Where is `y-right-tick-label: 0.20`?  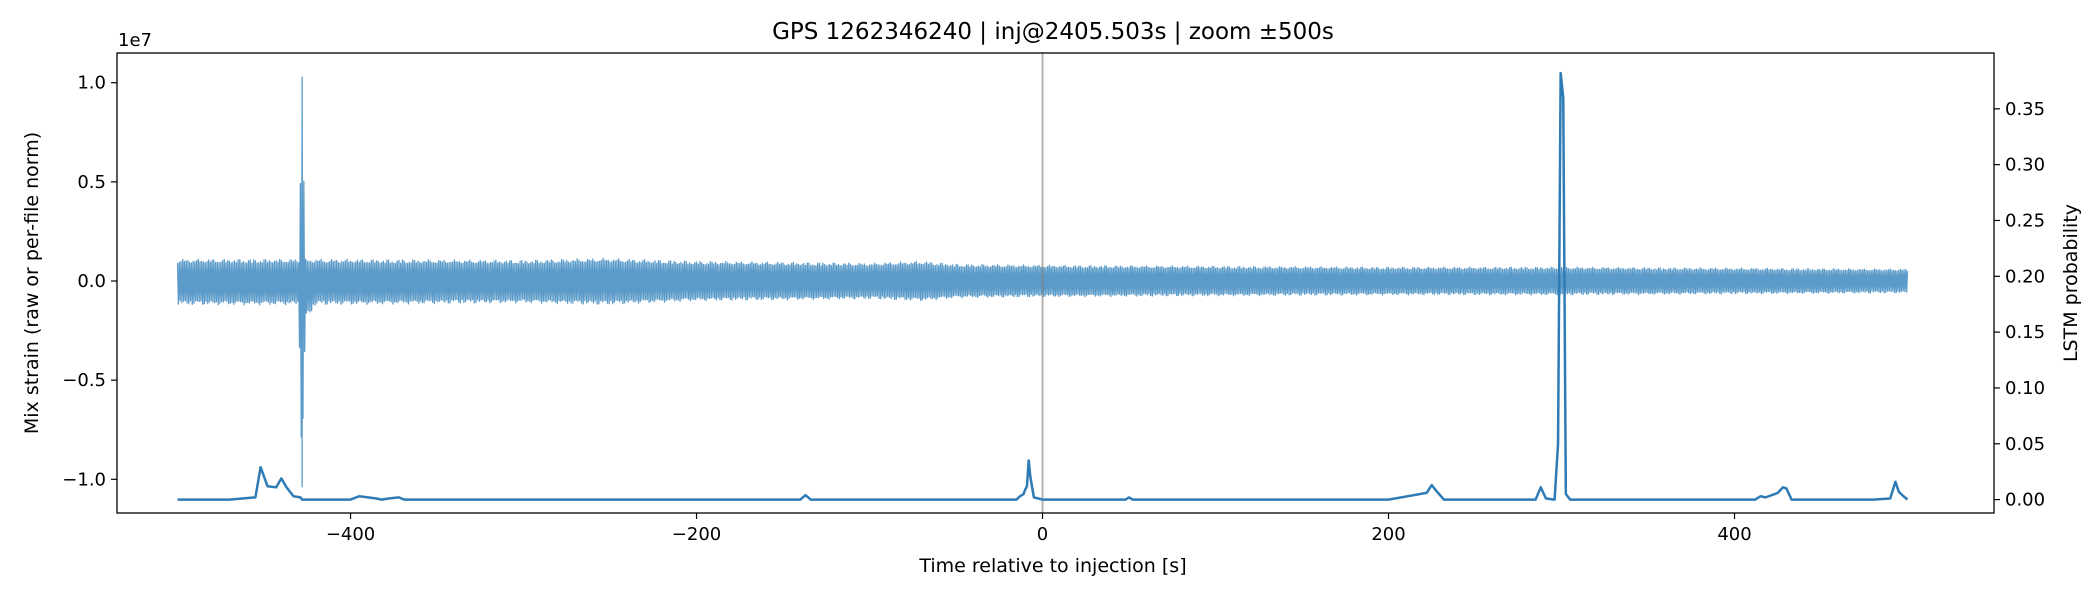
y-right-tick-label: 0.20 is located at coordinates (2025, 276).